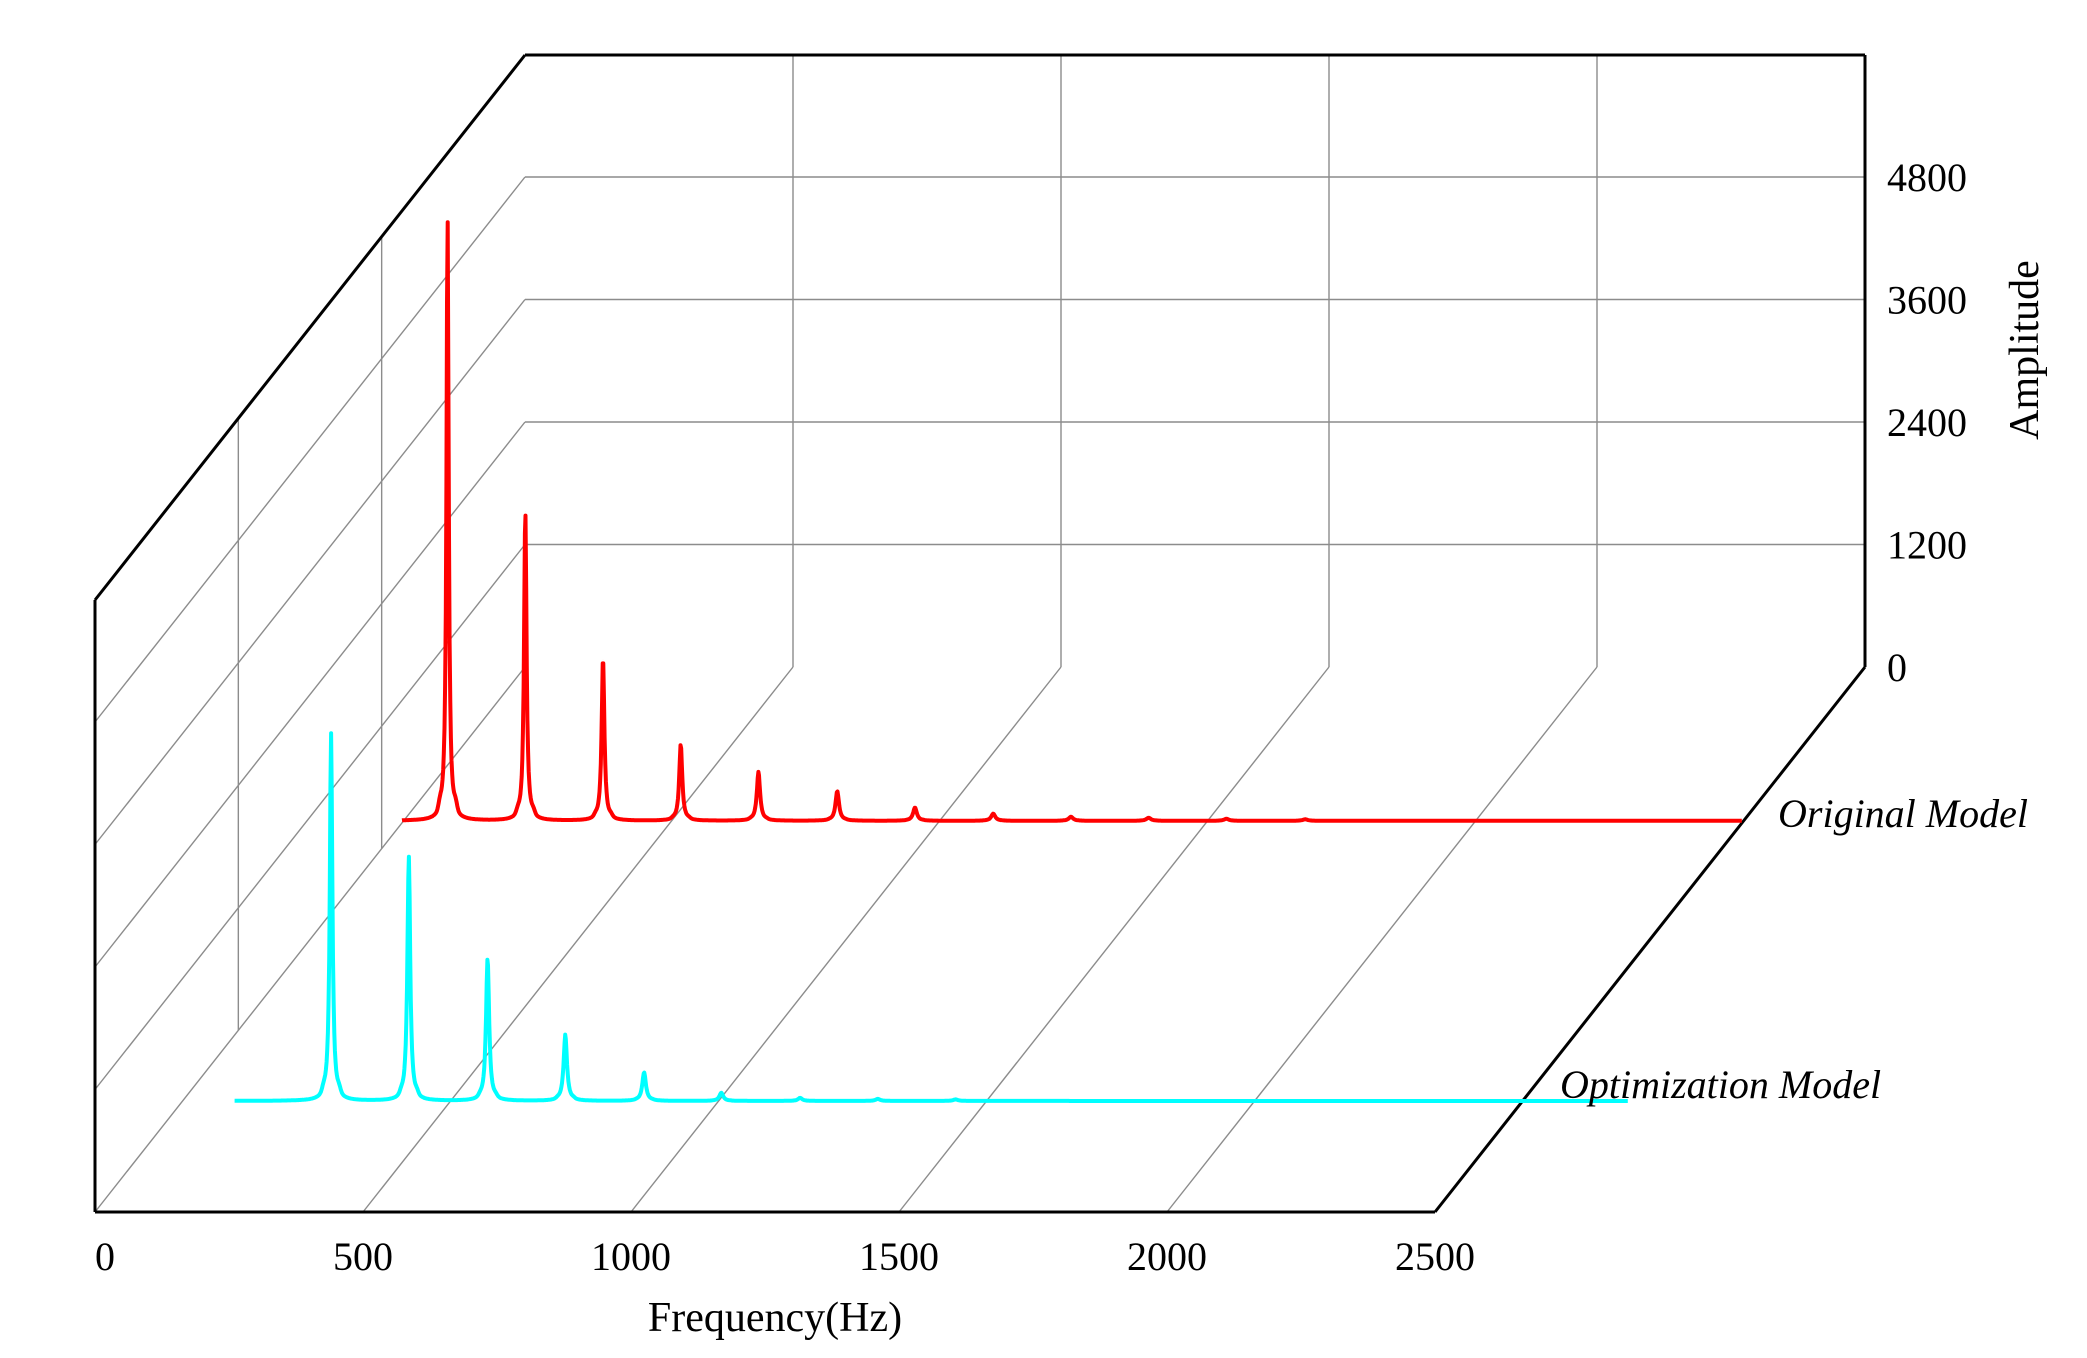 This screenshot has height=1358, width=2087. I want to click on y-tick-label: 0, so click(1897, 667).